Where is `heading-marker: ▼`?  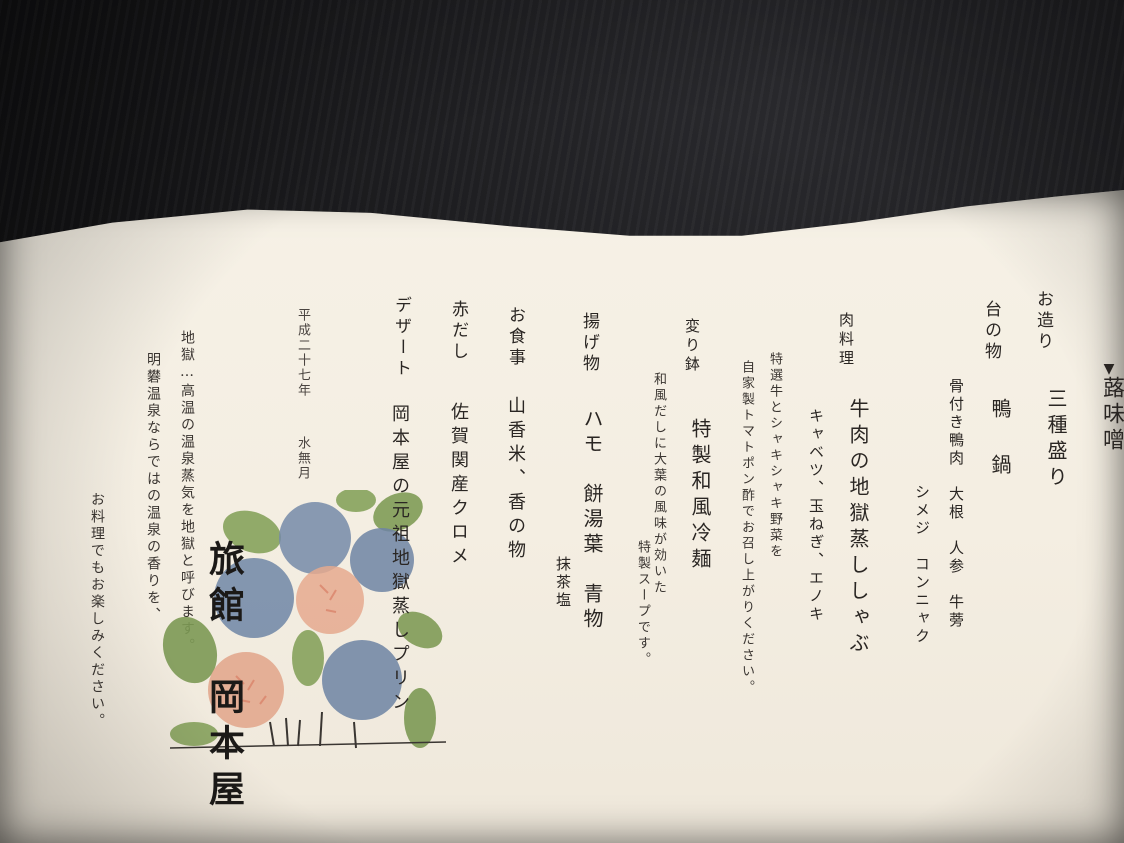
heading-marker: ▼ is located at coordinates (1111, 369).